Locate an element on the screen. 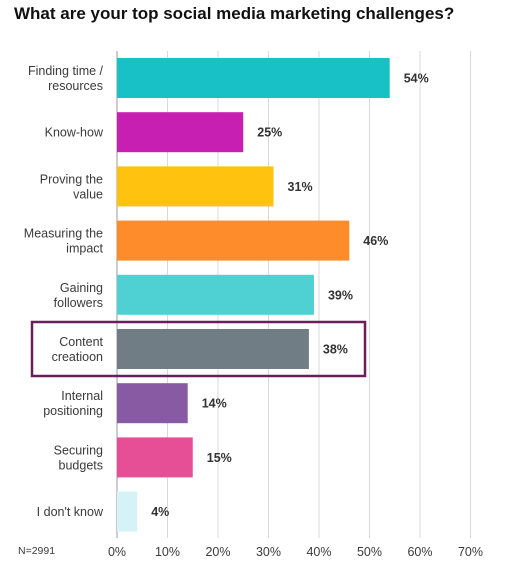  category-label: I don't know is located at coordinates (70, 512).